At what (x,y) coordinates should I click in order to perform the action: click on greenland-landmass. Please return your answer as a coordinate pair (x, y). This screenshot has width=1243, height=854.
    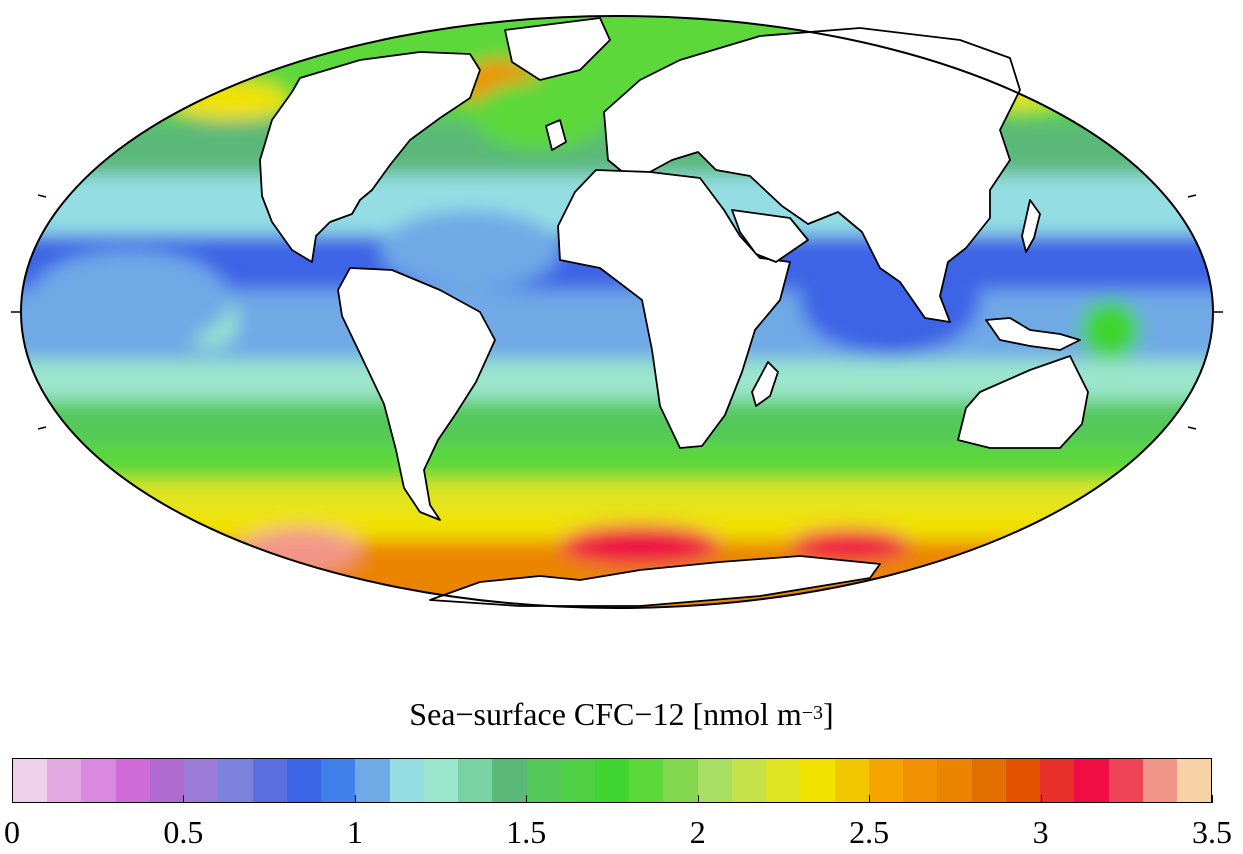
    Looking at the image, I should click on (557, 49).